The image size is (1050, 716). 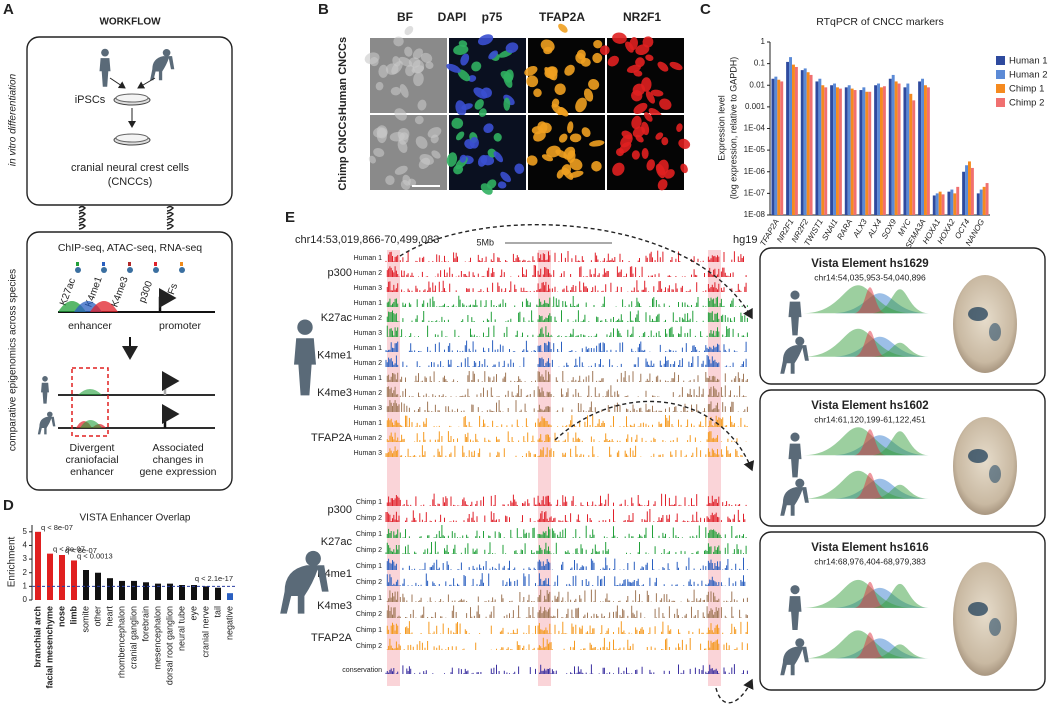 I want to click on y-tick-label: 1E-04, so click(x=755, y=128).